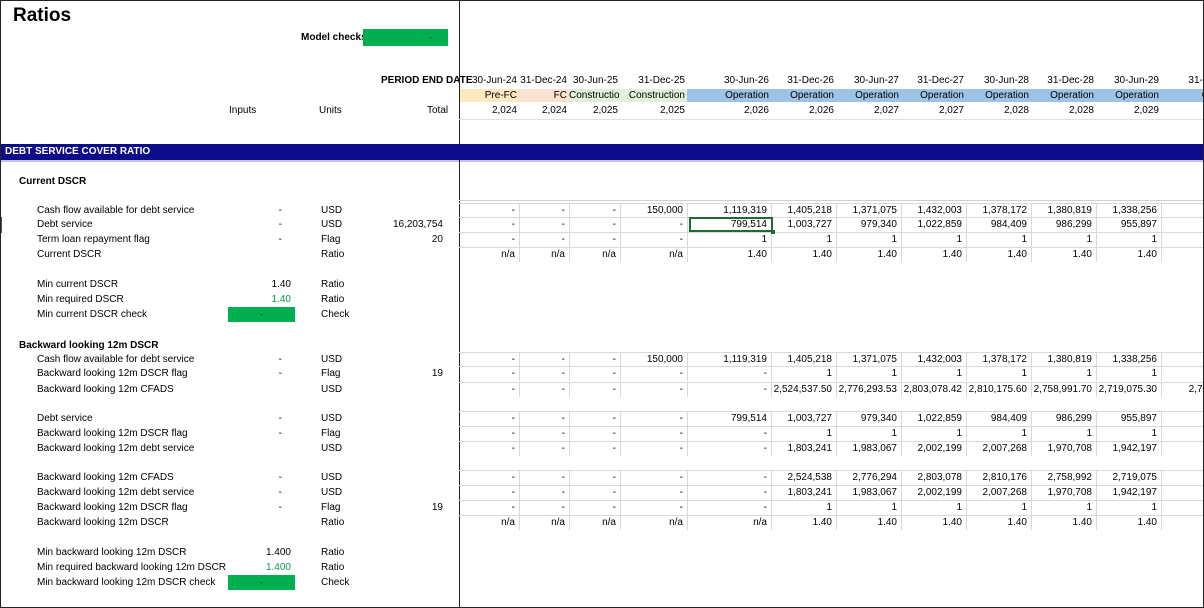 Image resolution: width=1204 pixels, height=608 pixels. I want to click on data-cell: 1,942,197, so click(1135, 492).